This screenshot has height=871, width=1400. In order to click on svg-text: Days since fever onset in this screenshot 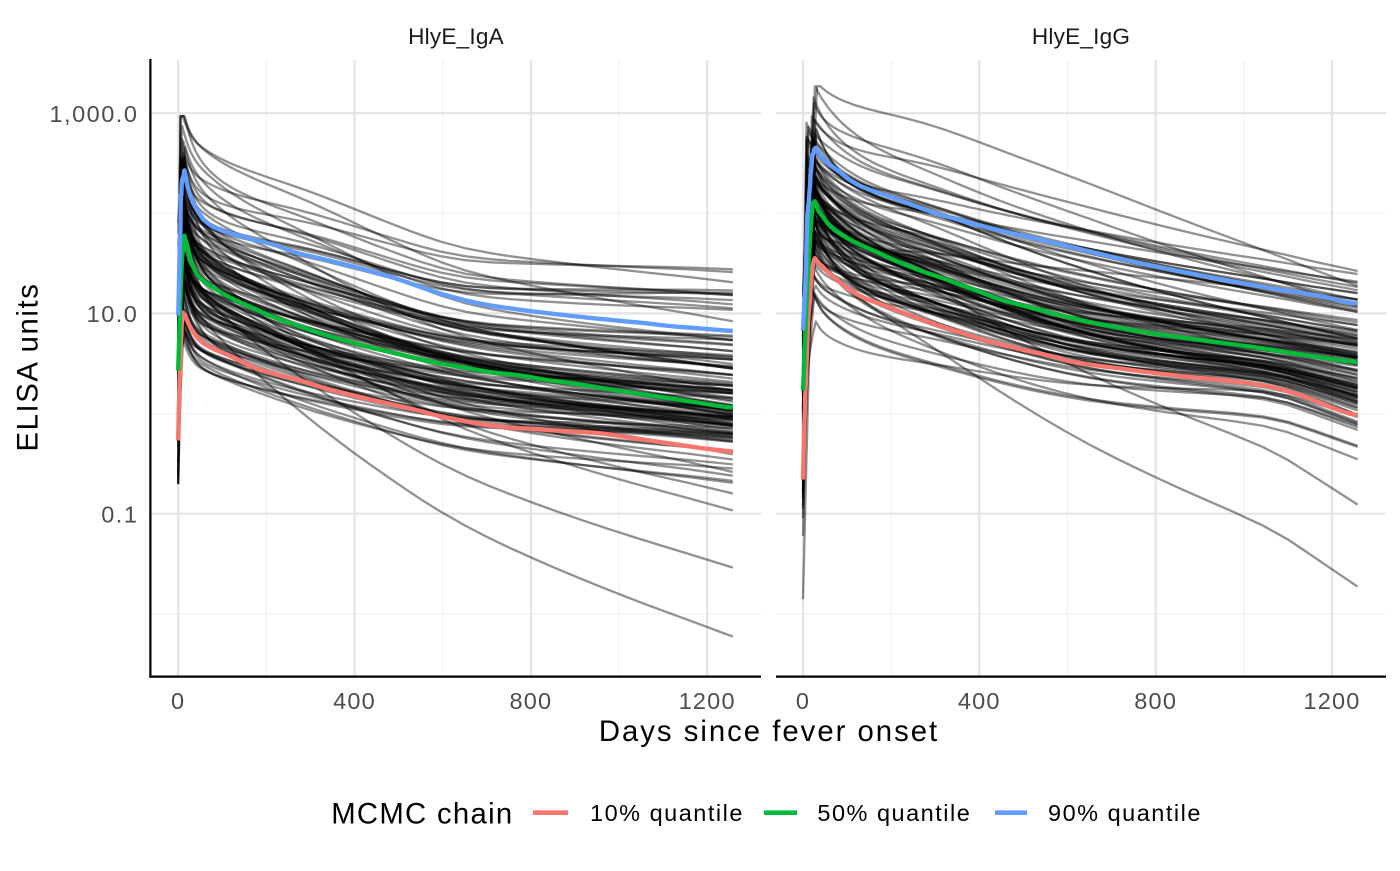, I will do `click(769, 731)`.